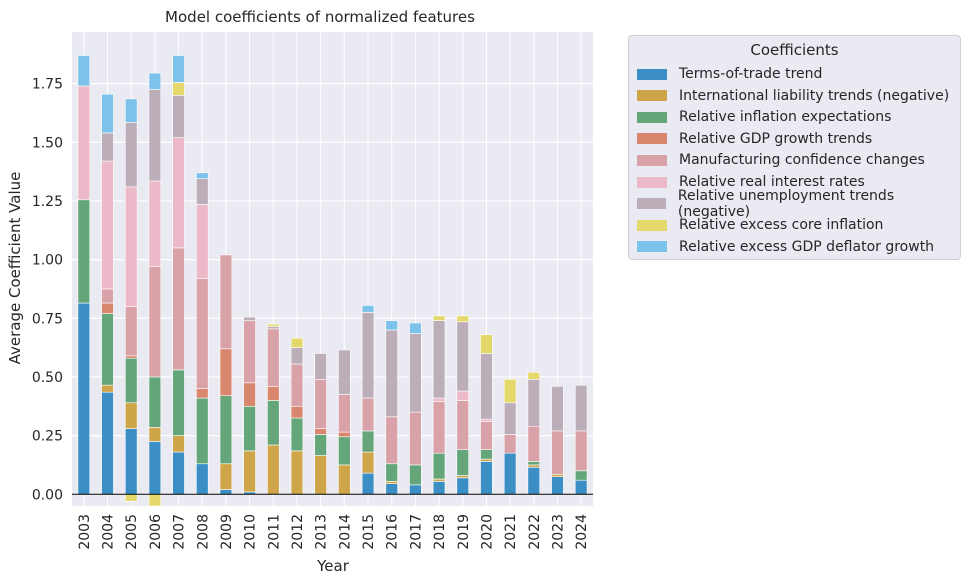 Image resolution: width=971 pixels, height=584 pixels. Describe the element at coordinates (582, 532) in the screenshot. I see `x-tick-label: 2024` at that location.